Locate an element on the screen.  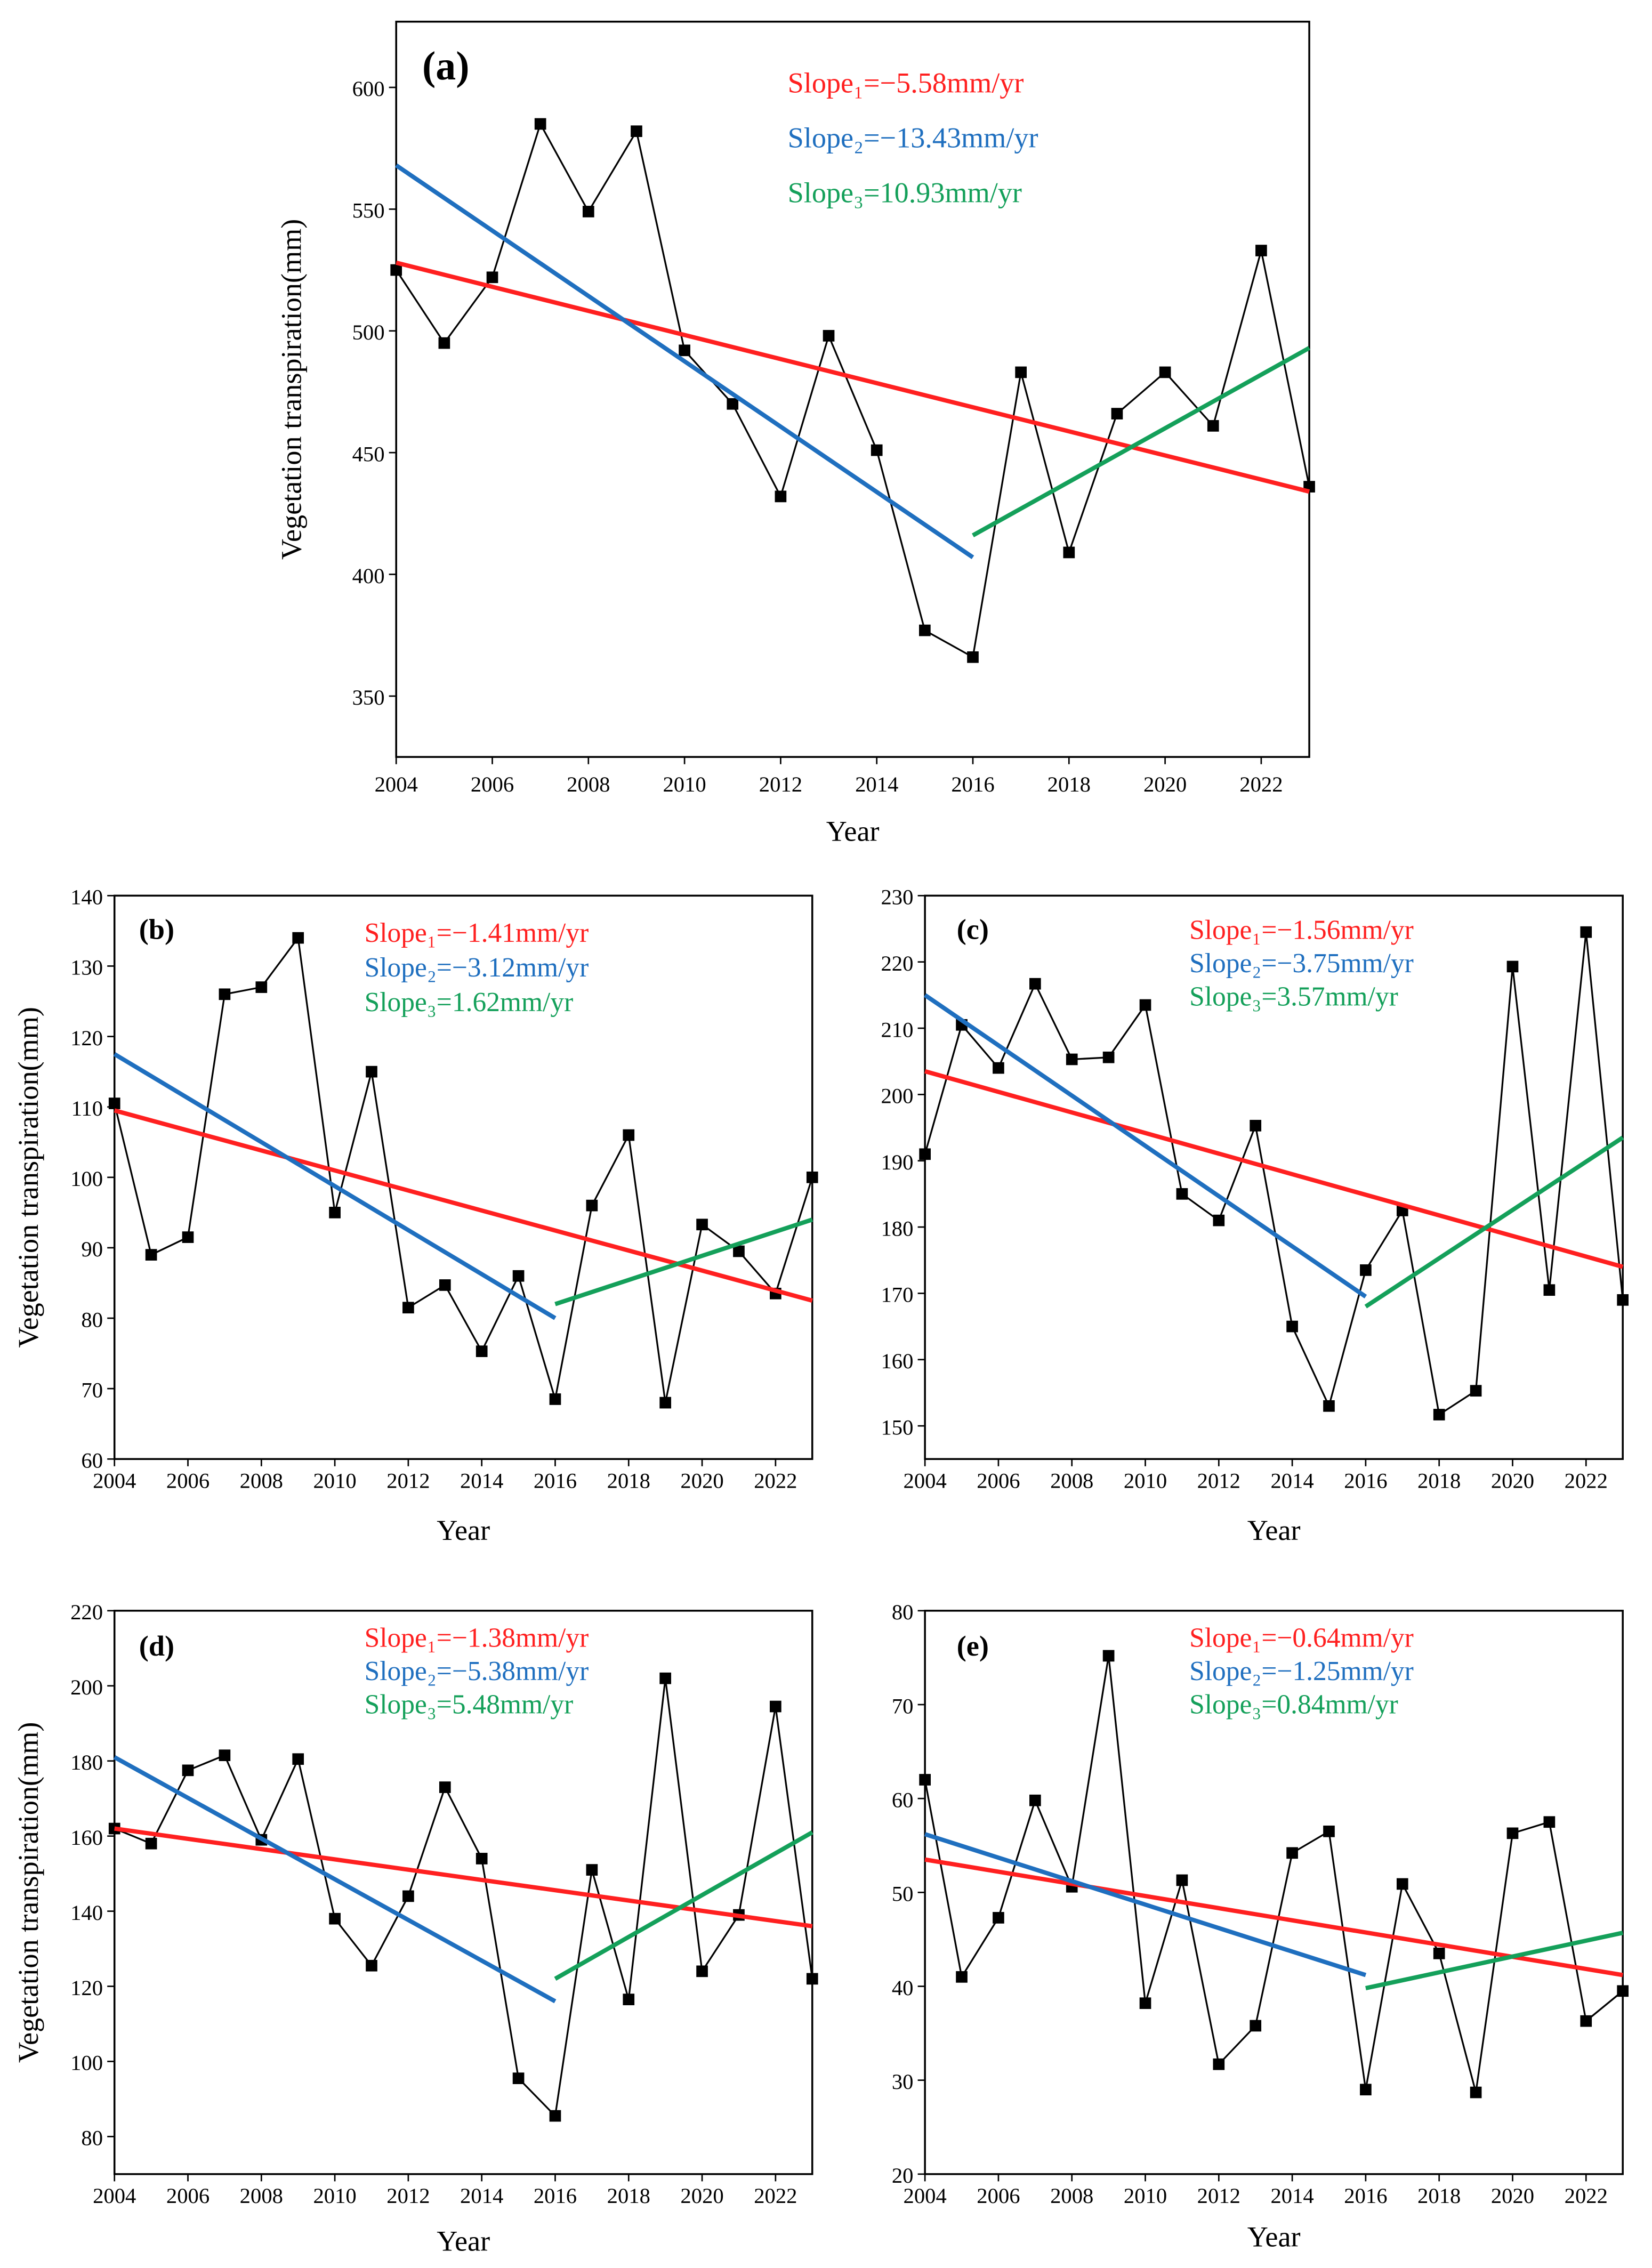
y-tick-label: 130 is located at coordinates (86, 968).